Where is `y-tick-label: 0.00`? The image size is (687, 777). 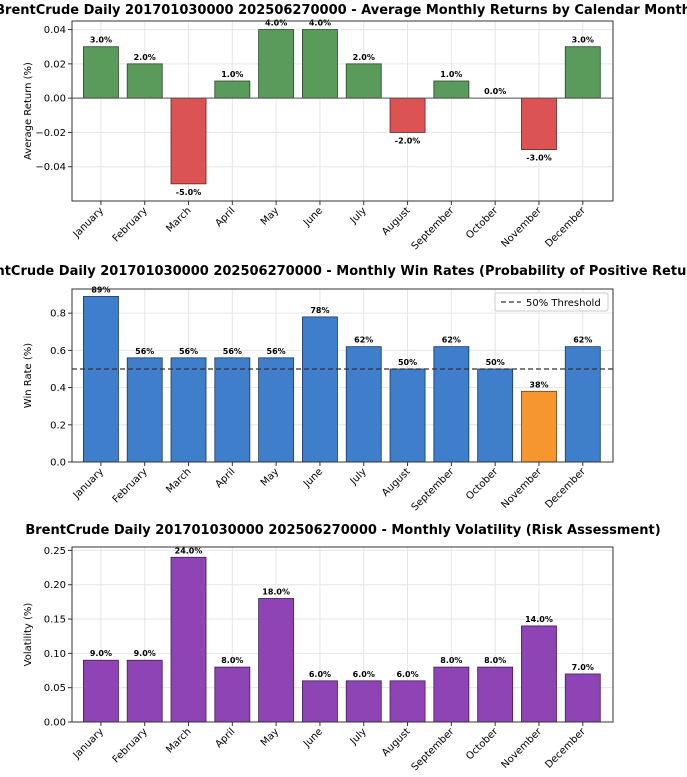 y-tick-label: 0.00 is located at coordinates (55, 99).